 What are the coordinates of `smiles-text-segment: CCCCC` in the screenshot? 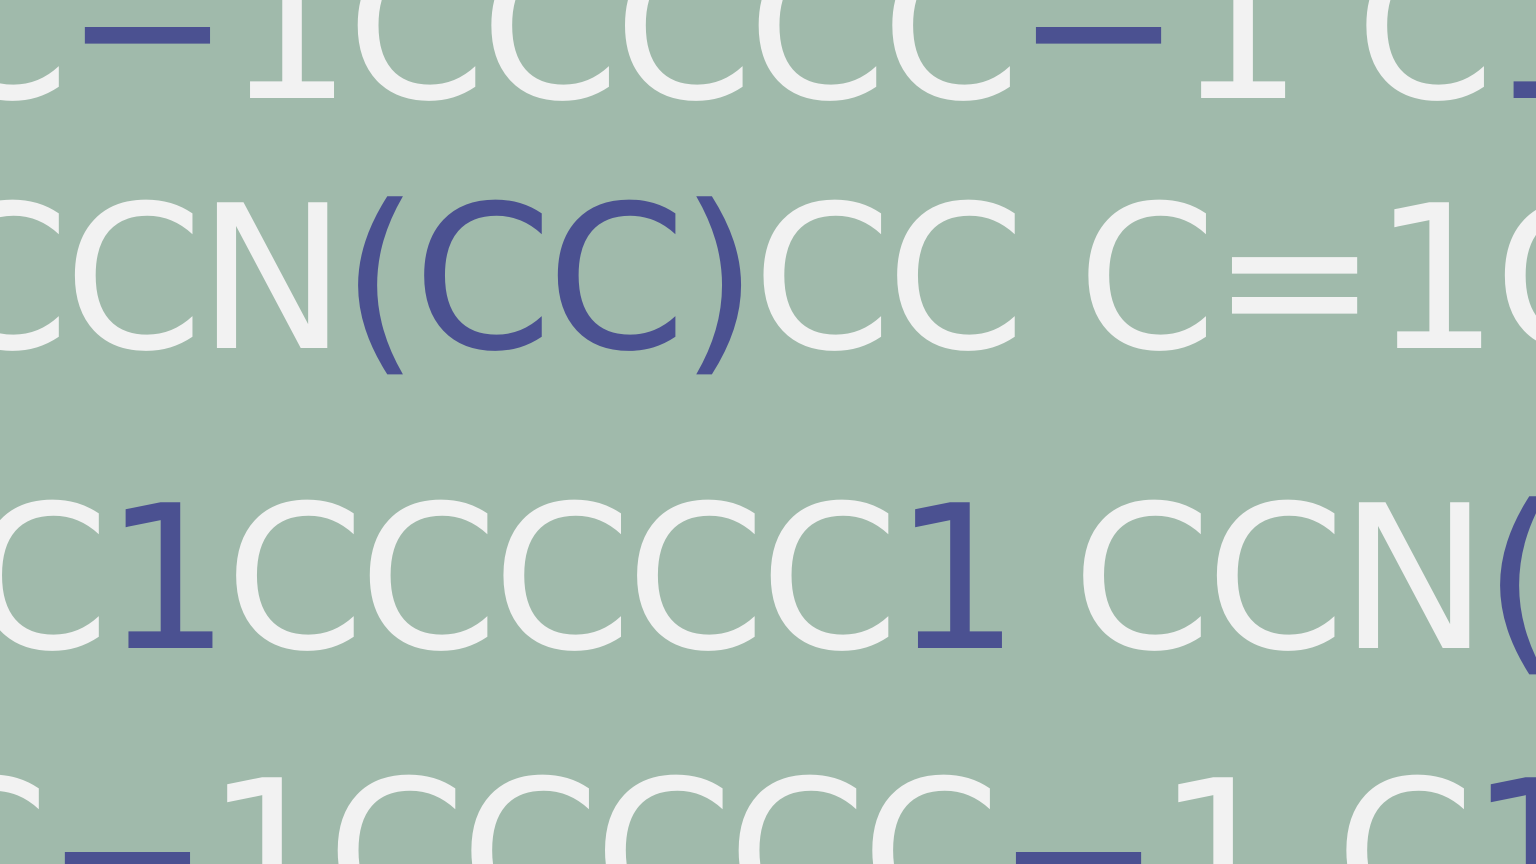 It's located at (561, 579).